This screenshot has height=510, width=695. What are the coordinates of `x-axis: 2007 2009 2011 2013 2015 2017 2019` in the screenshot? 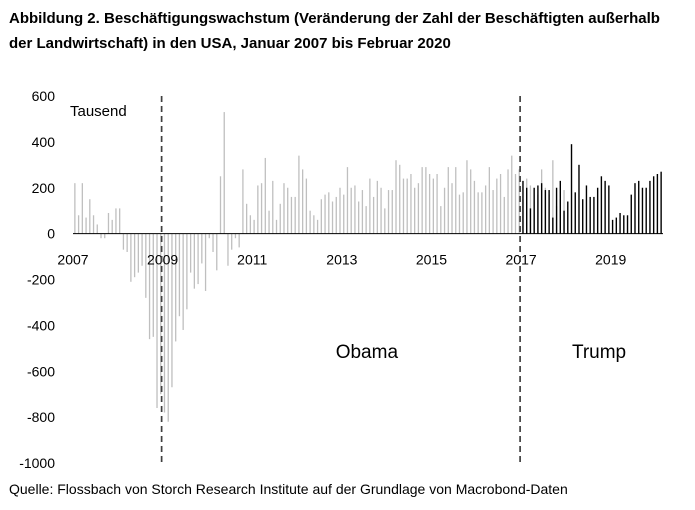 It's located at (341, 260).